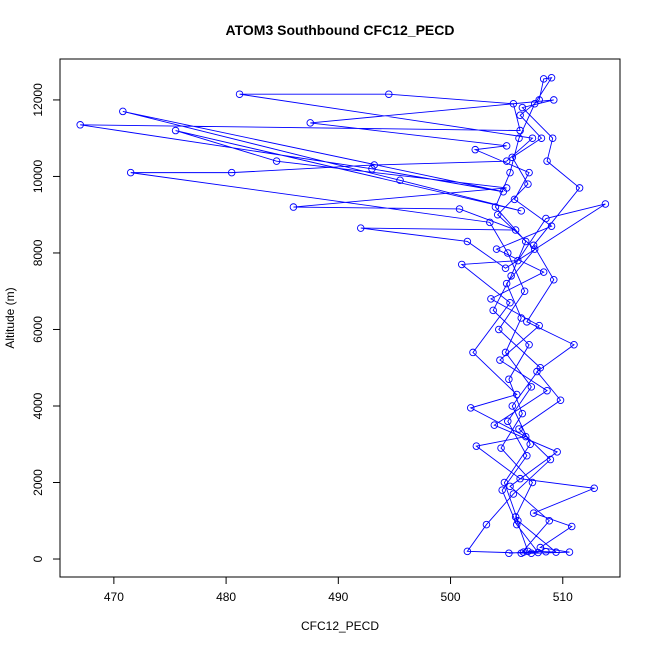 This screenshot has height=650, width=650. I want to click on y-tick-label: 6000, so click(38, 329).